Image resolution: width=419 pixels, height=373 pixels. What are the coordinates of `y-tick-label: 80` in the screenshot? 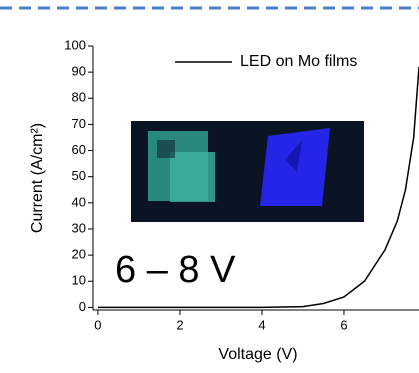 It's located at (79, 97).